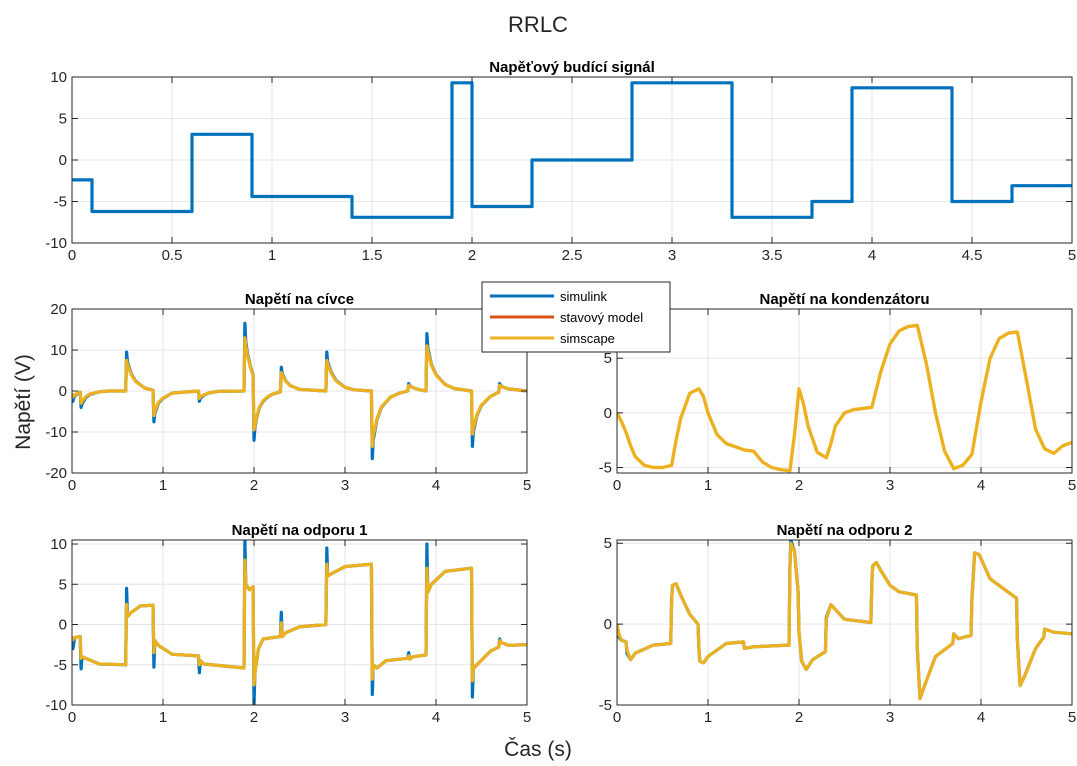 The image size is (1077, 766). What do you see at coordinates (772, 255) in the screenshot?
I see `x-tick-label: 3.5` at bounding box center [772, 255].